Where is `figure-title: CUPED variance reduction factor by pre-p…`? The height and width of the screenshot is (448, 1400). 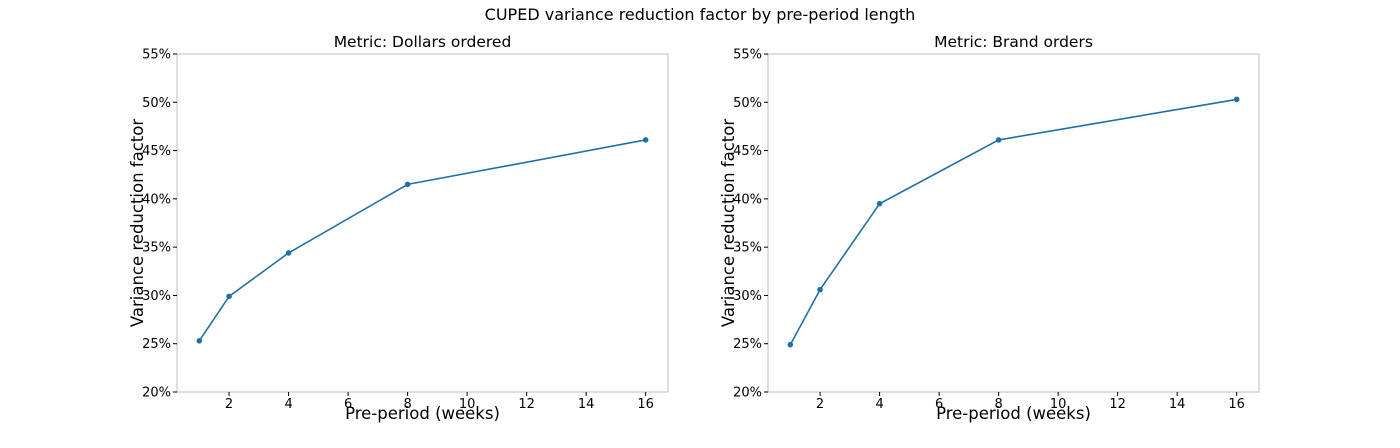
figure-title: CUPED variance reduction factor by pre-p… is located at coordinates (700, 14).